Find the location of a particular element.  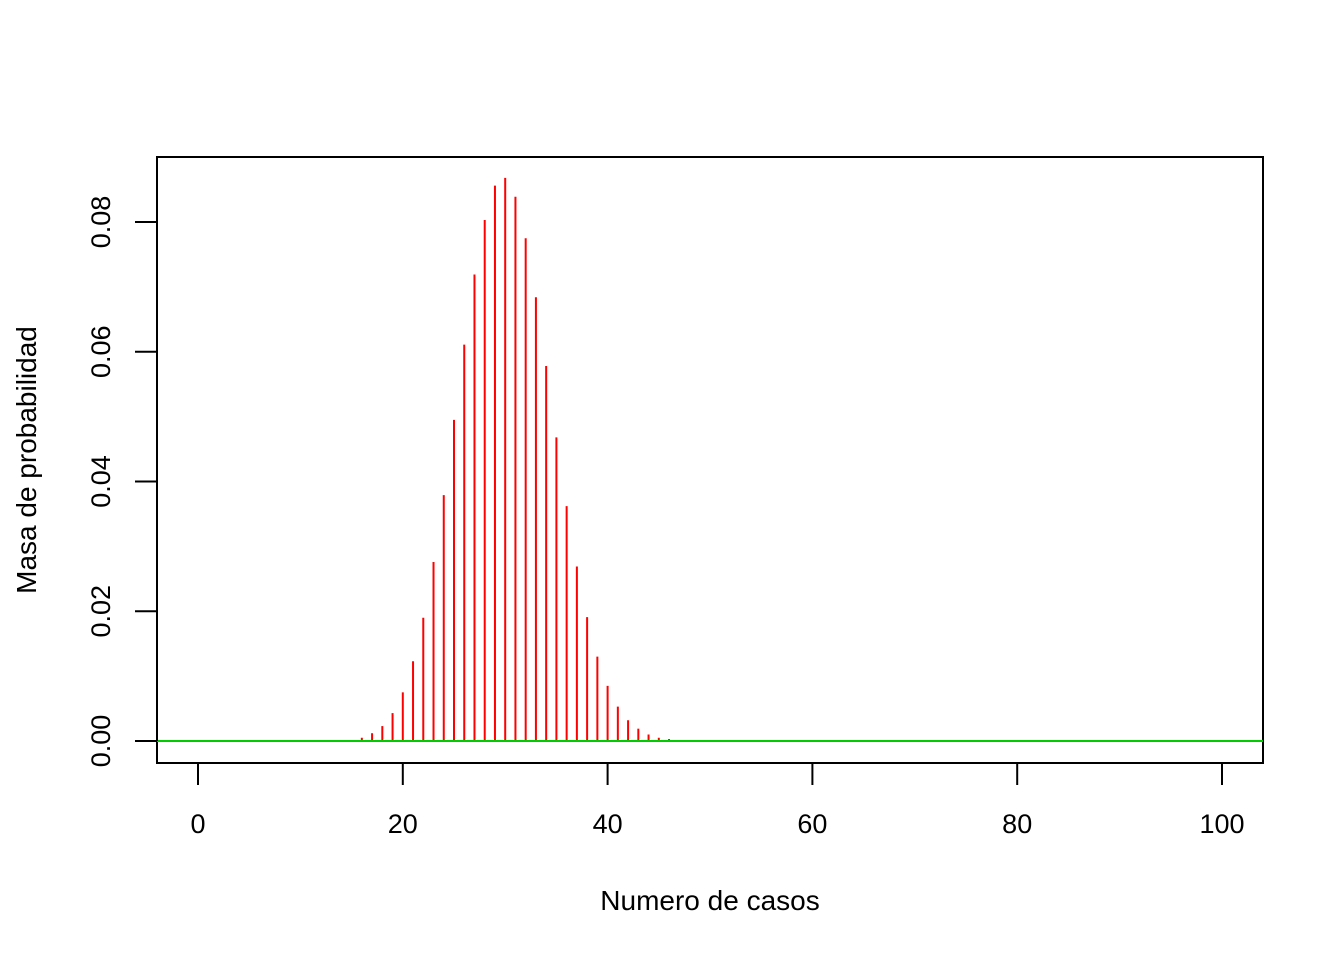

x-axis: 0 20 40 60 80 100 is located at coordinates (717, 800).